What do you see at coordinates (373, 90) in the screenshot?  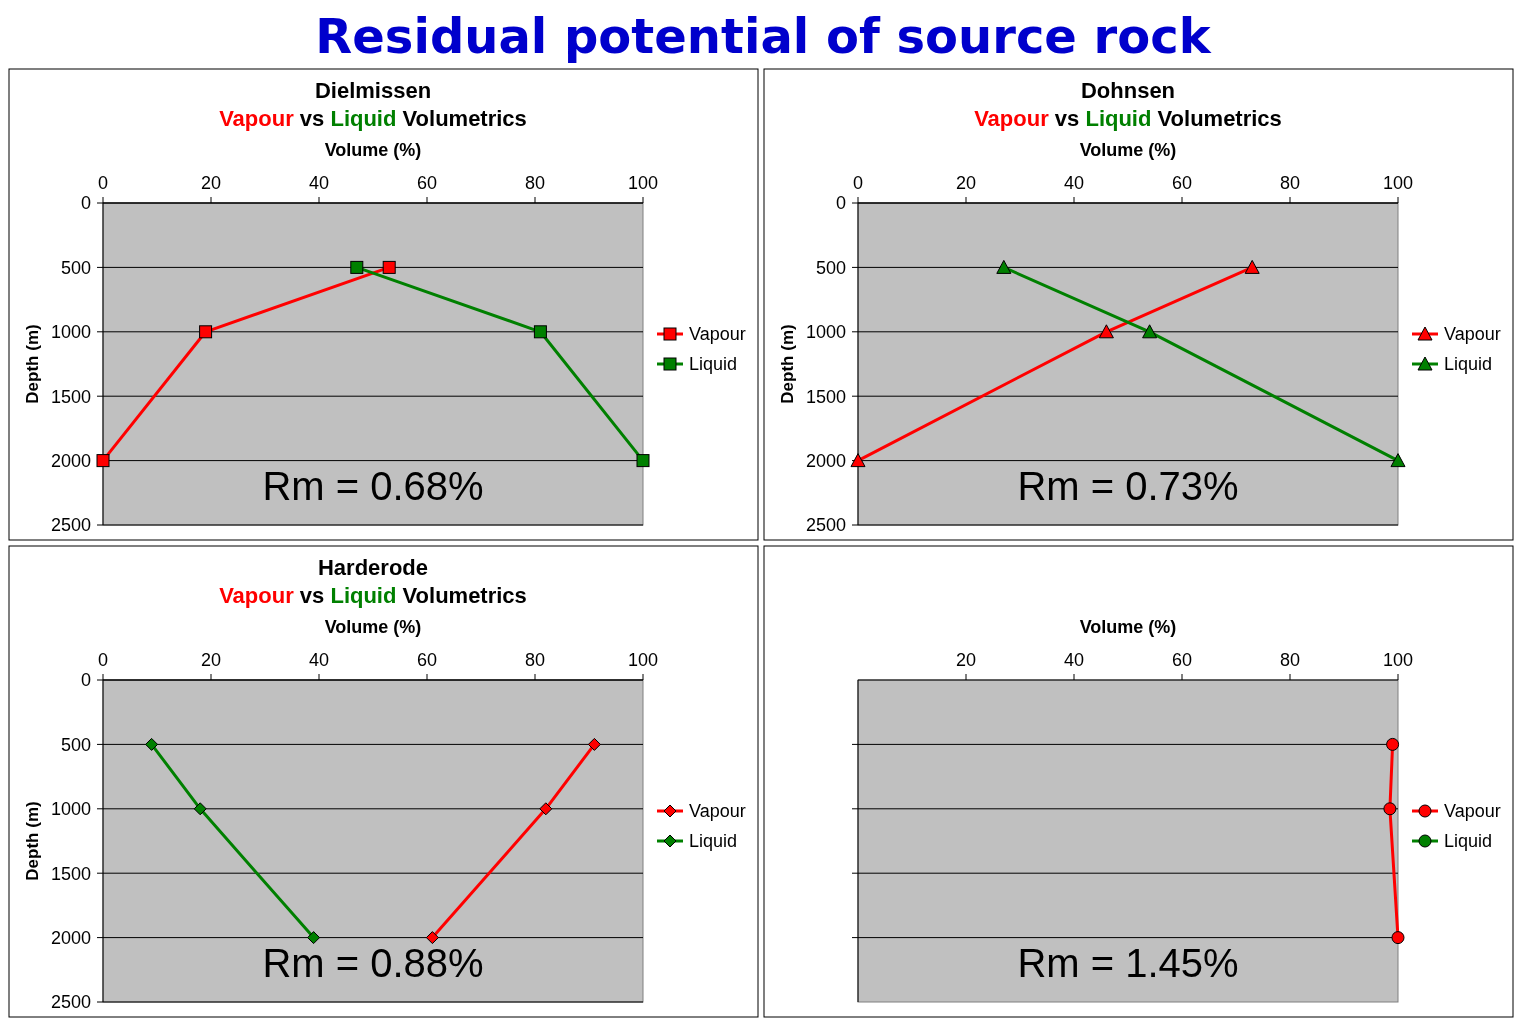 I see `chart-title: Dielmissen` at bounding box center [373, 90].